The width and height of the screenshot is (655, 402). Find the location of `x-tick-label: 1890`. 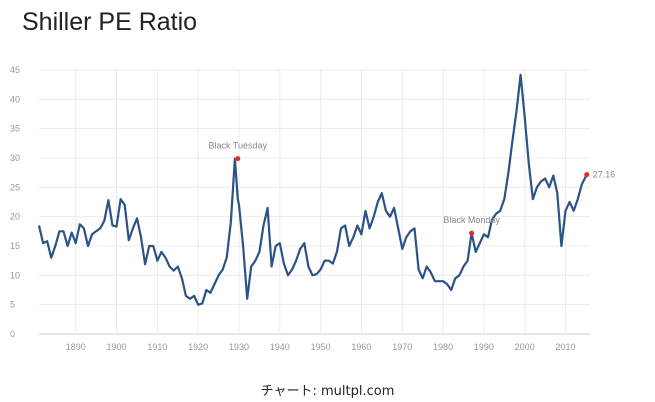

x-tick-label: 1890 is located at coordinates (76, 347).